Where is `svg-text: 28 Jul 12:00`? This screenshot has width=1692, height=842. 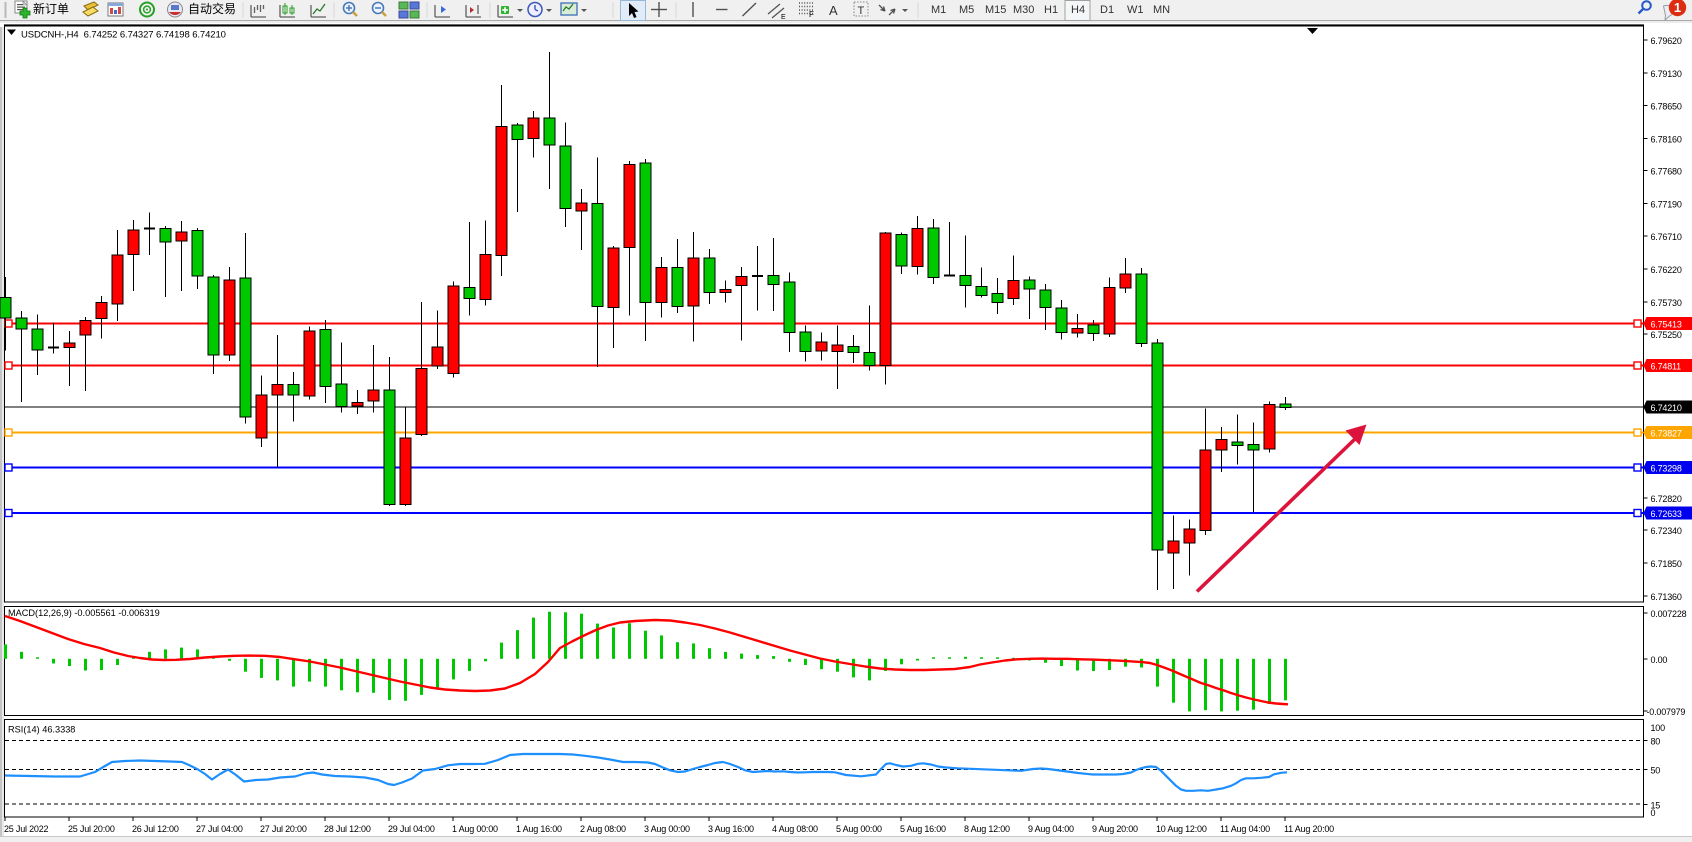
svg-text: 28 Jul 12:00 is located at coordinates (347, 829).